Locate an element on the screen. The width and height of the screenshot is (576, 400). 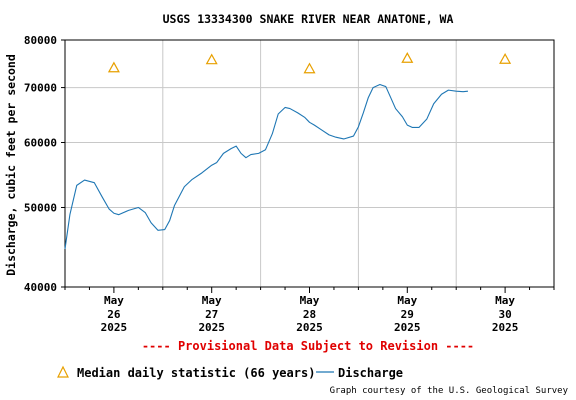
y-tick-label: 70000 is located at coordinates (40, 88).